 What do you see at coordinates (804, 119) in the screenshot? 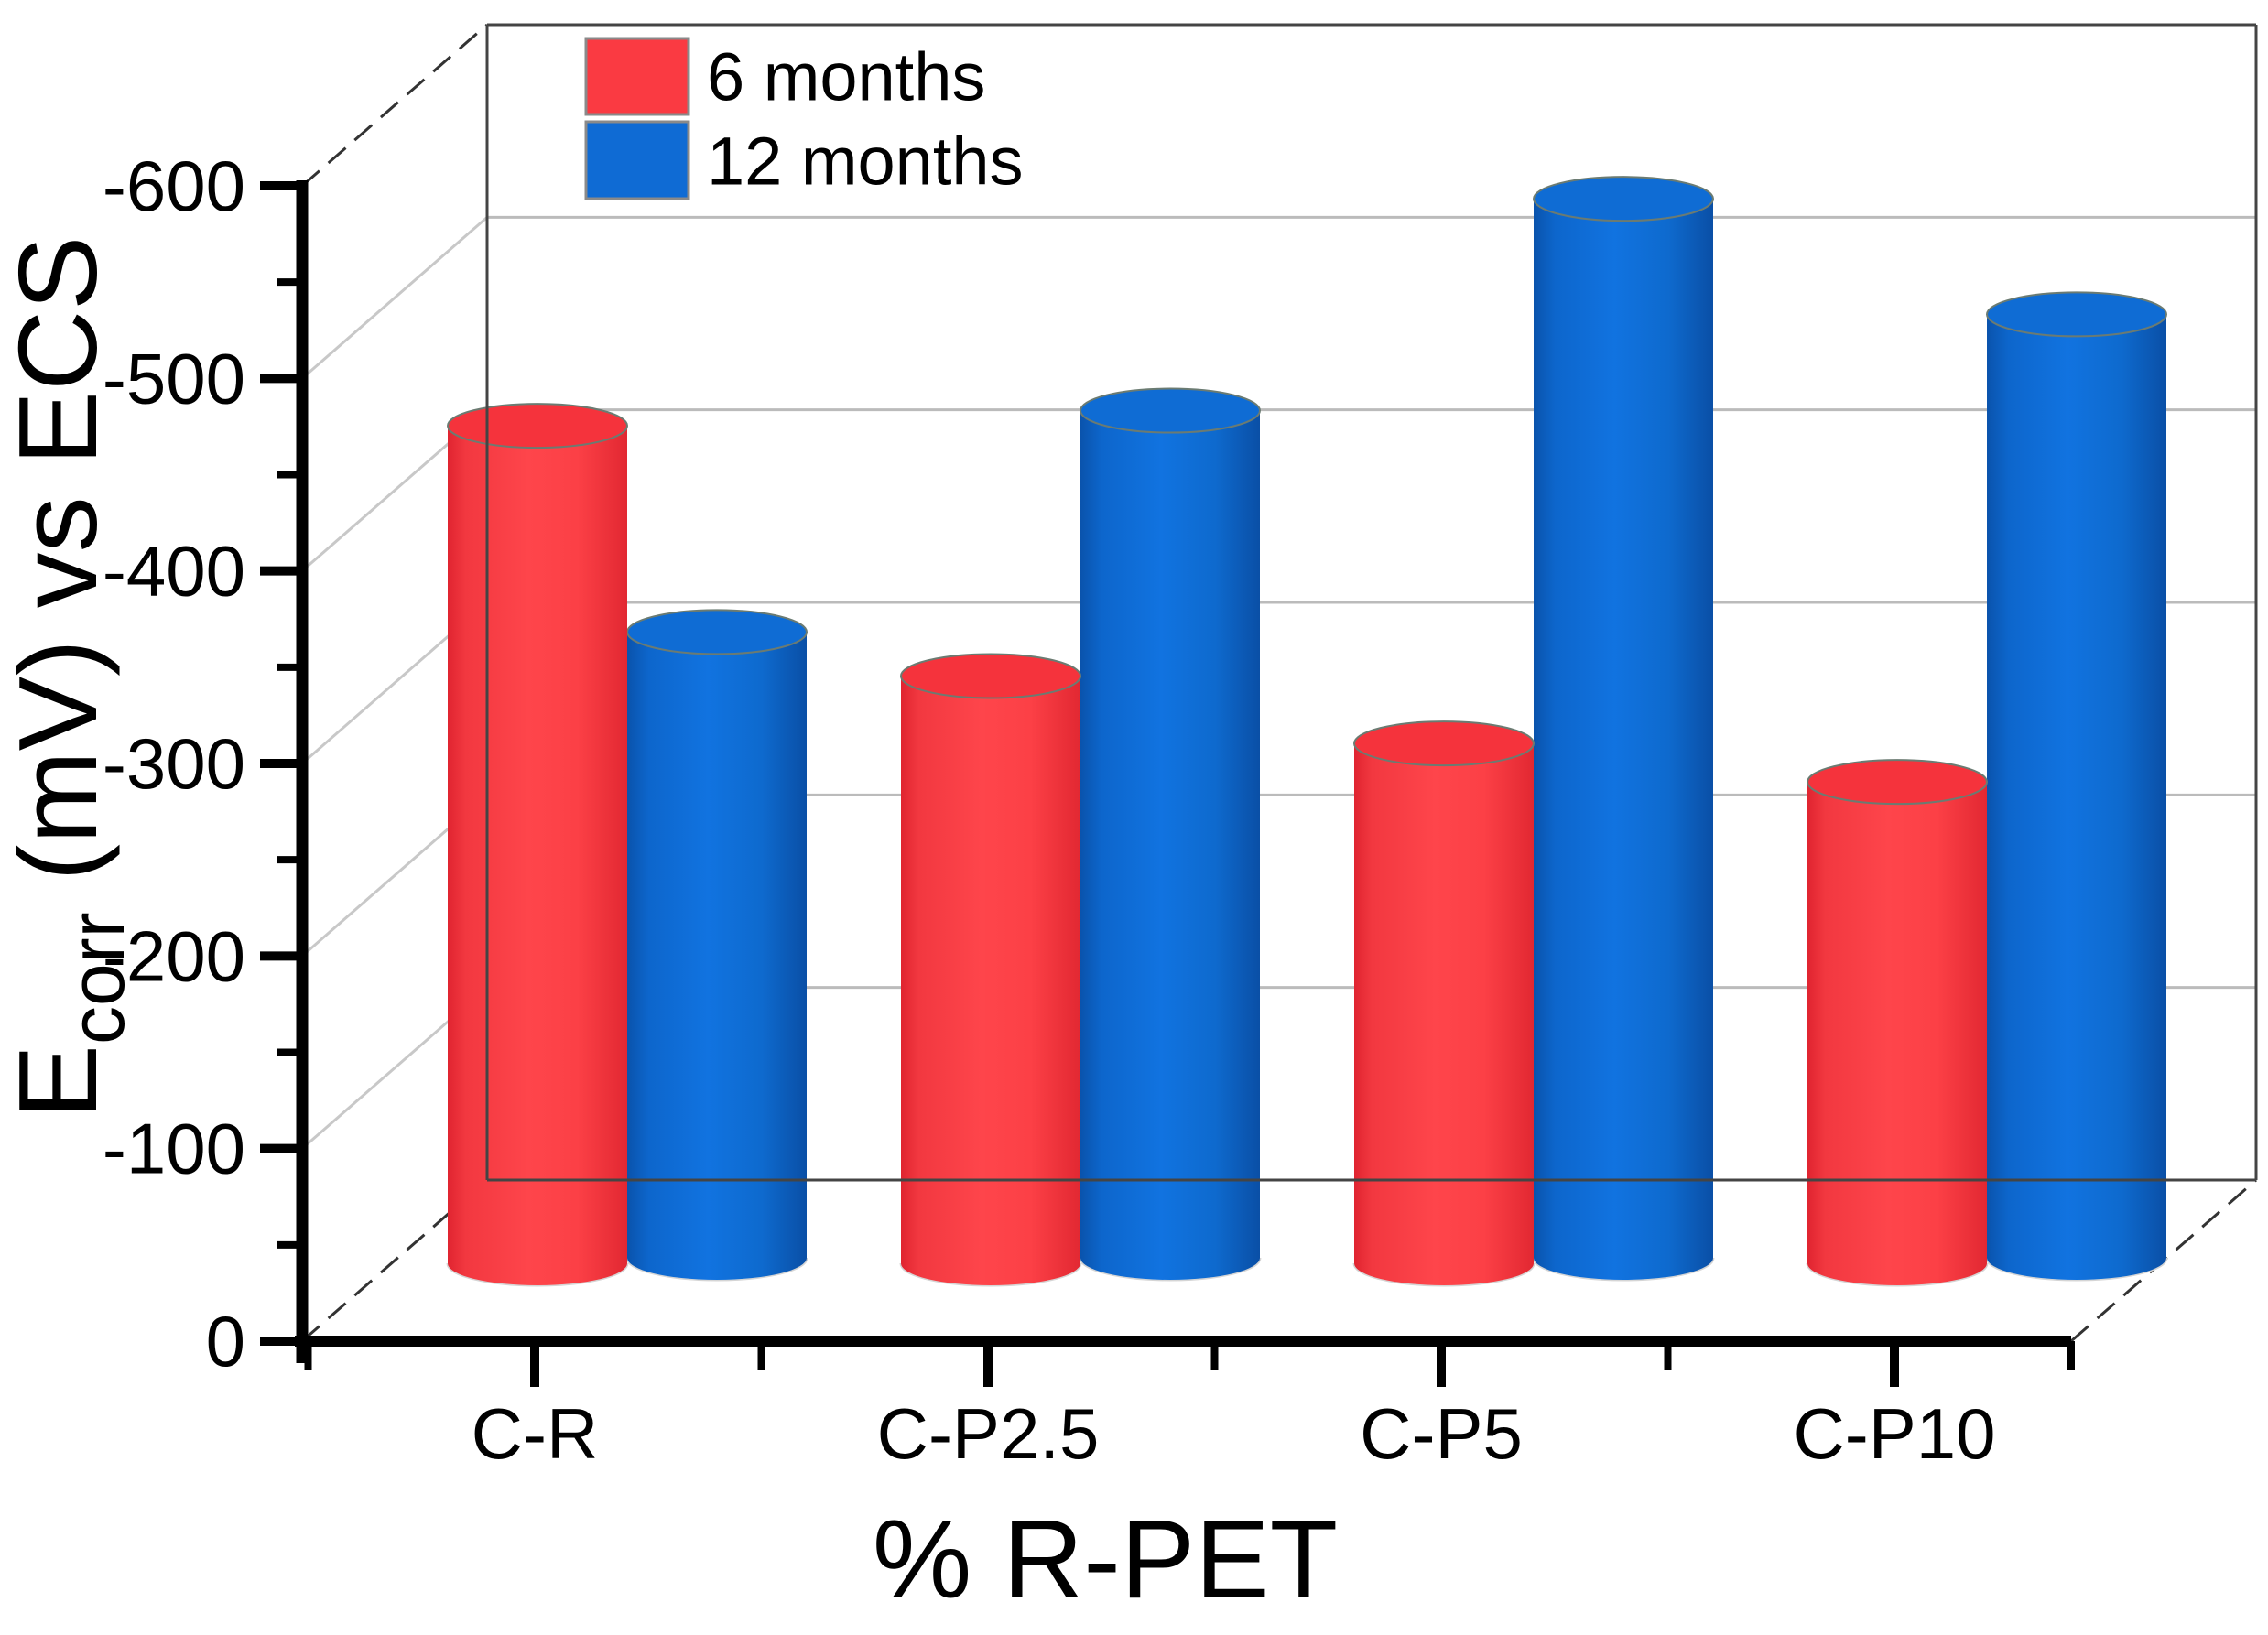
I see `legend: 6 months 12 months` at bounding box center [804, 119].